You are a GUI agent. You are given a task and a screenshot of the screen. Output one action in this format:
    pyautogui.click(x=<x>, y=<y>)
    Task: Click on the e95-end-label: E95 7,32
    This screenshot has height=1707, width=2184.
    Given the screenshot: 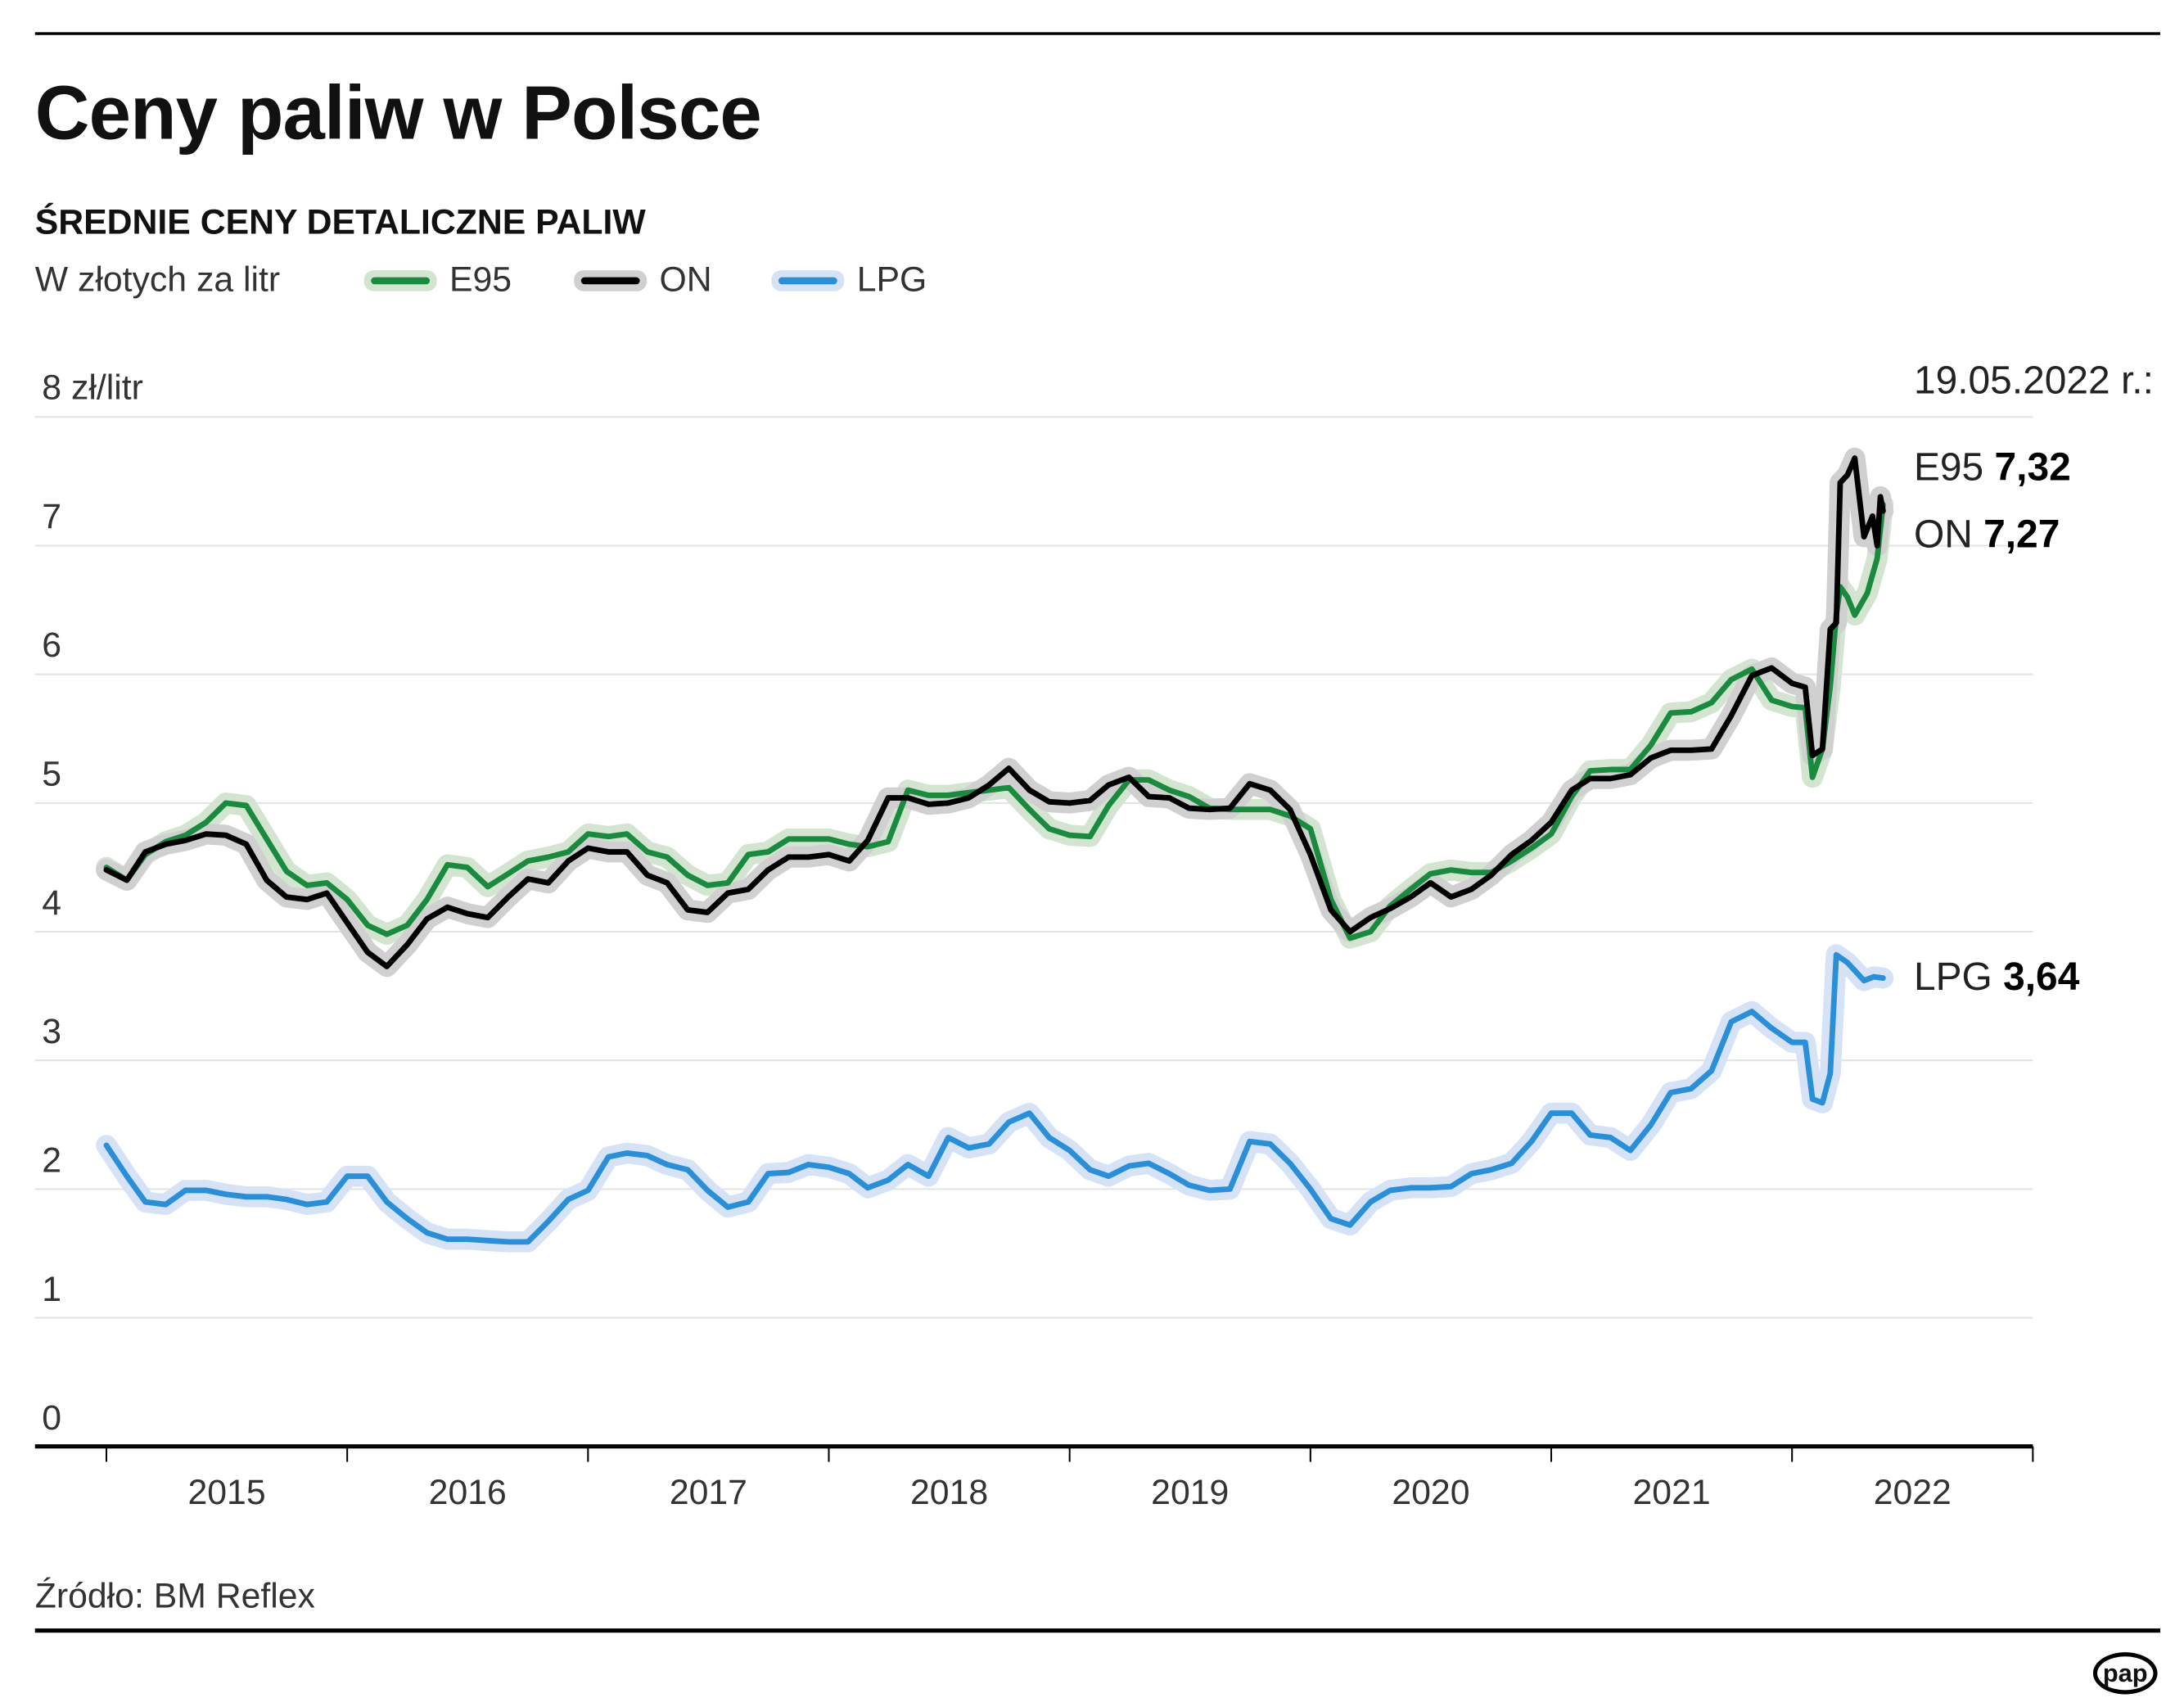 What is the action you would take?
    pyautogui.click(x=1992, y=467)
    